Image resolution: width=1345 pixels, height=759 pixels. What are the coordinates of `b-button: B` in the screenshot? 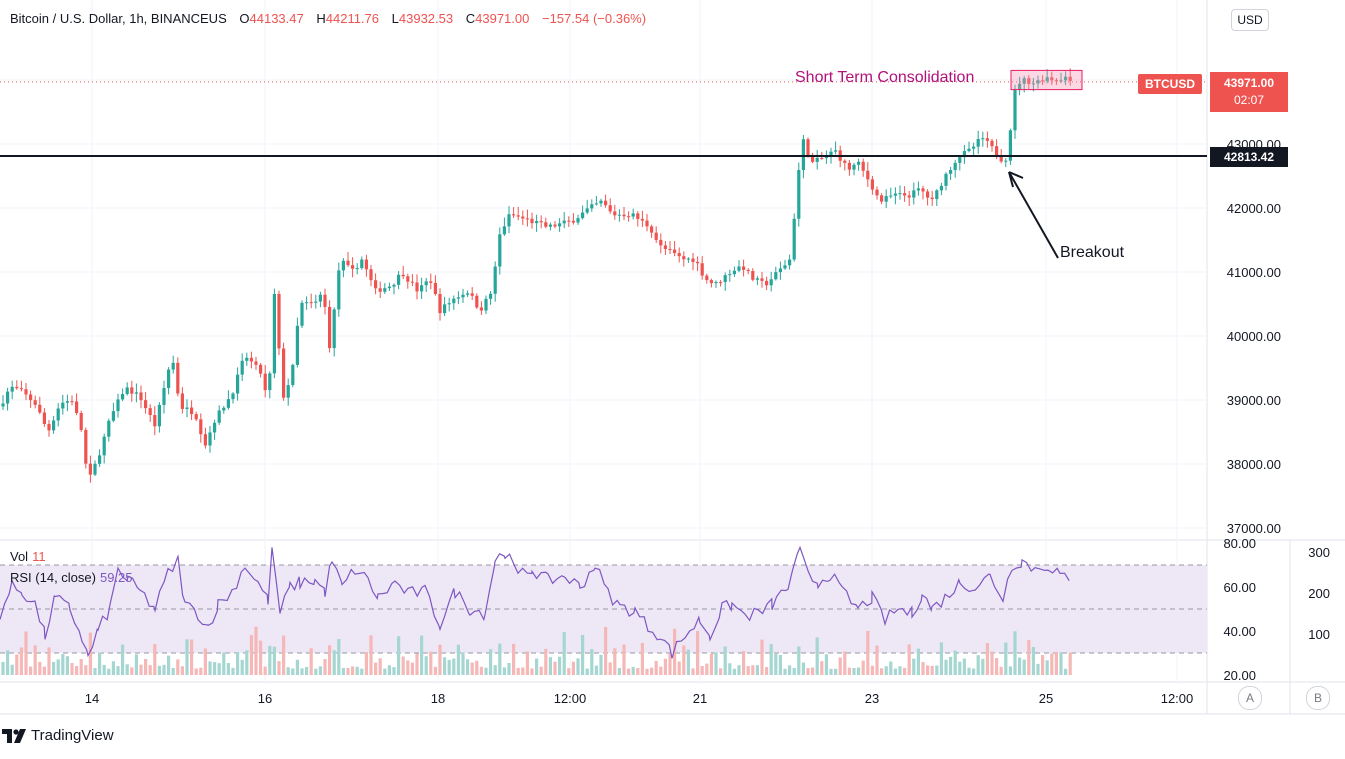 It's located at (1318, 698).